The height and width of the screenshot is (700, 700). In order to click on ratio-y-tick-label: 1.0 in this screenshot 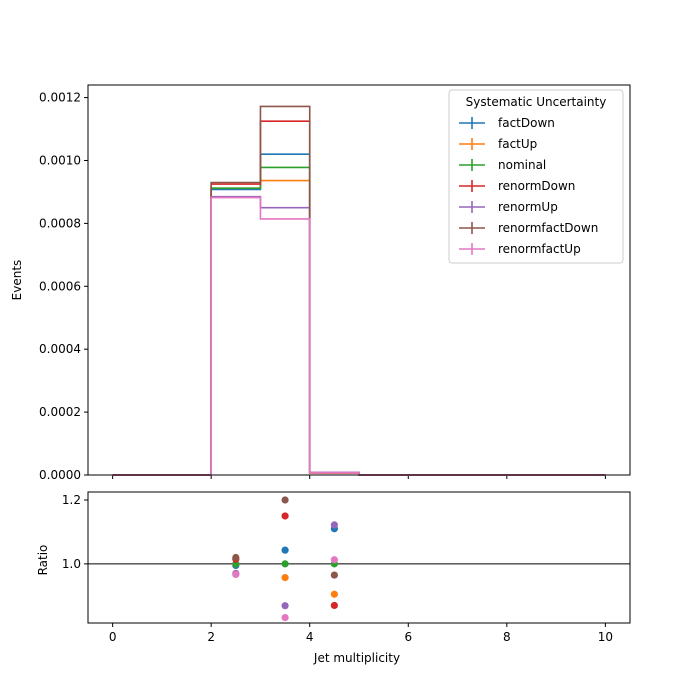, I will do `click(71, 564)`.